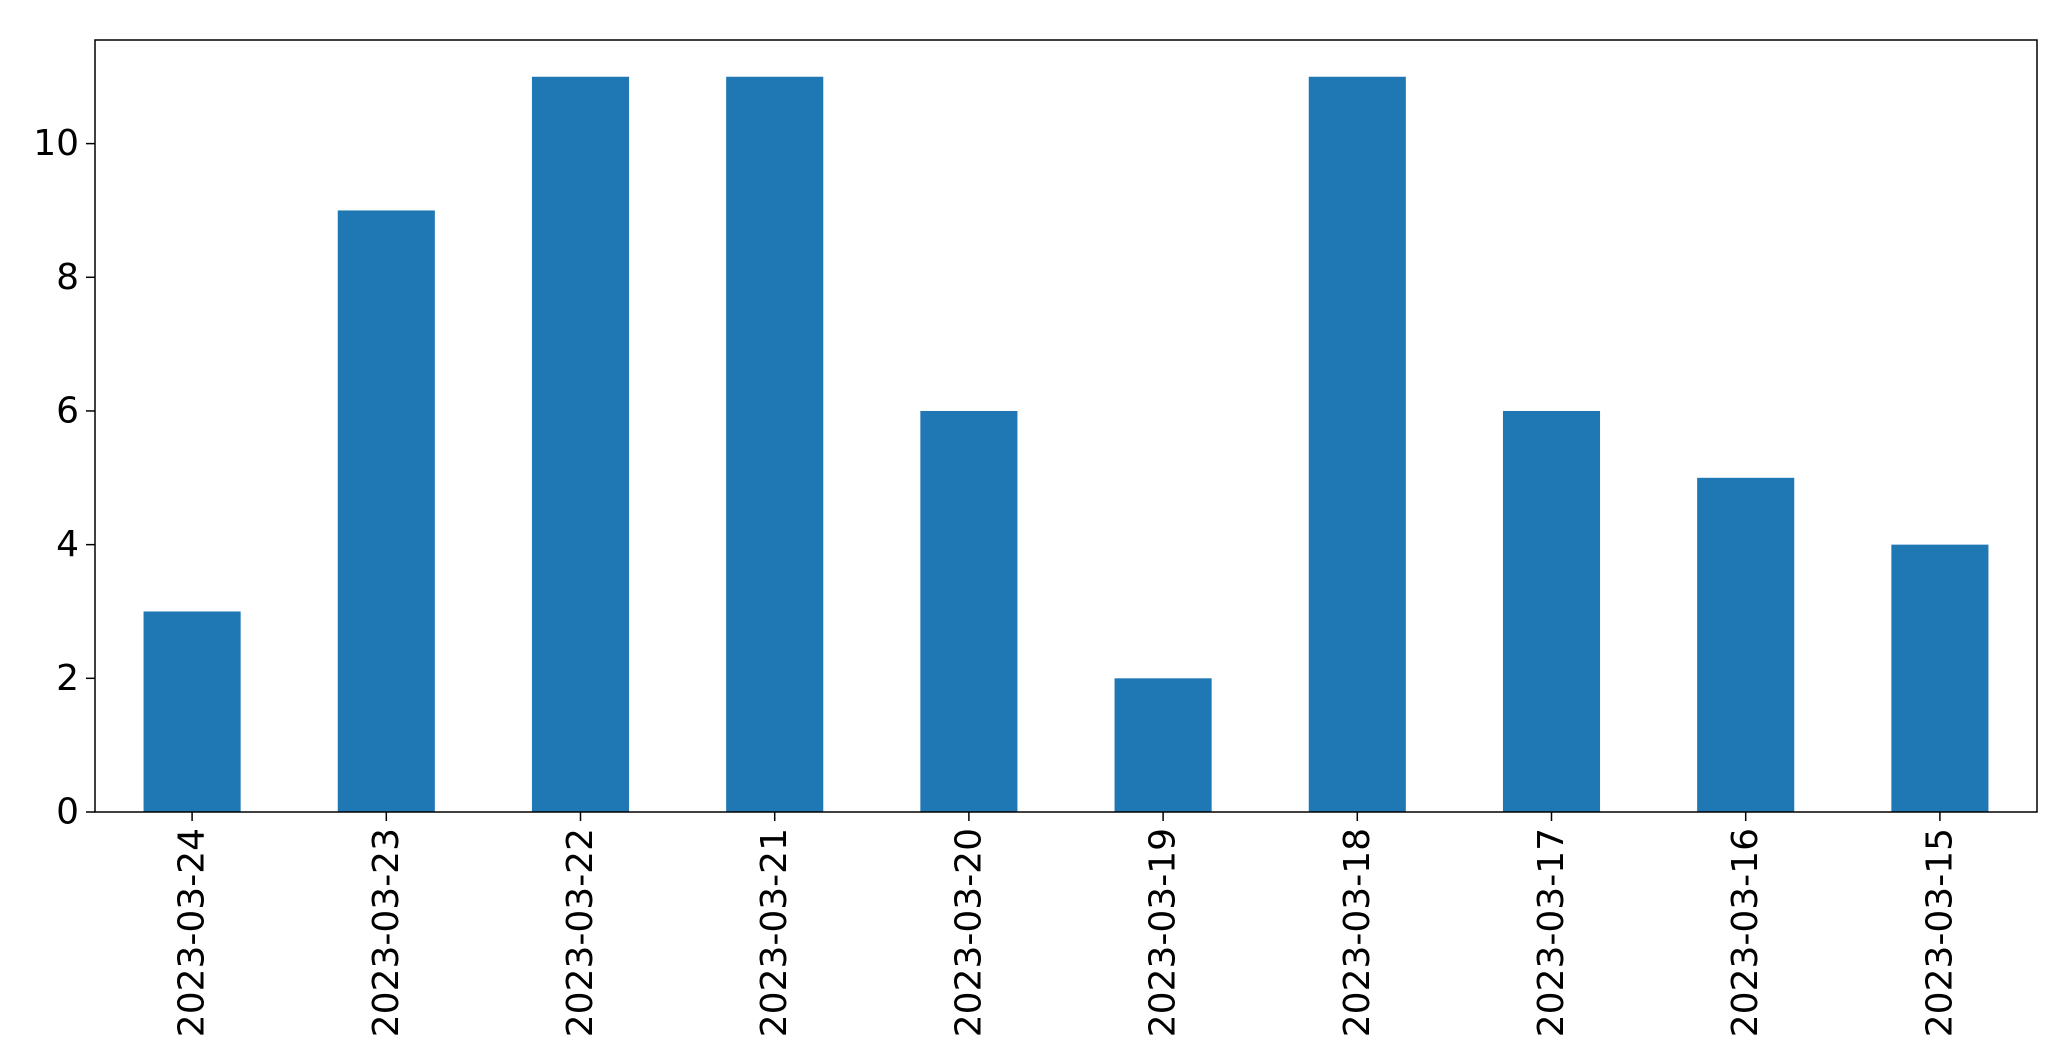 The image size is (2071, 1061). I want to click on x-tick-label: 2023-03-18, so click(1357, 932).